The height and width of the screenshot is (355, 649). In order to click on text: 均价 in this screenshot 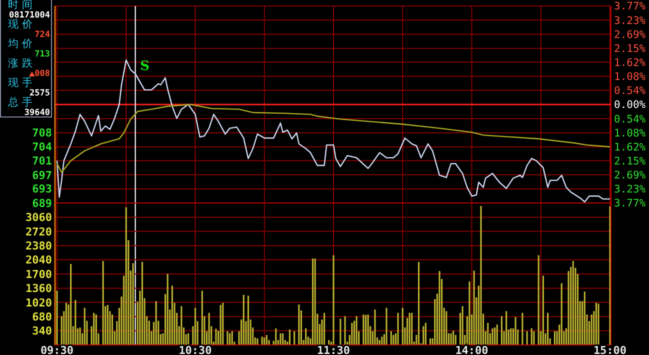, I will do `click(21, 44)`.